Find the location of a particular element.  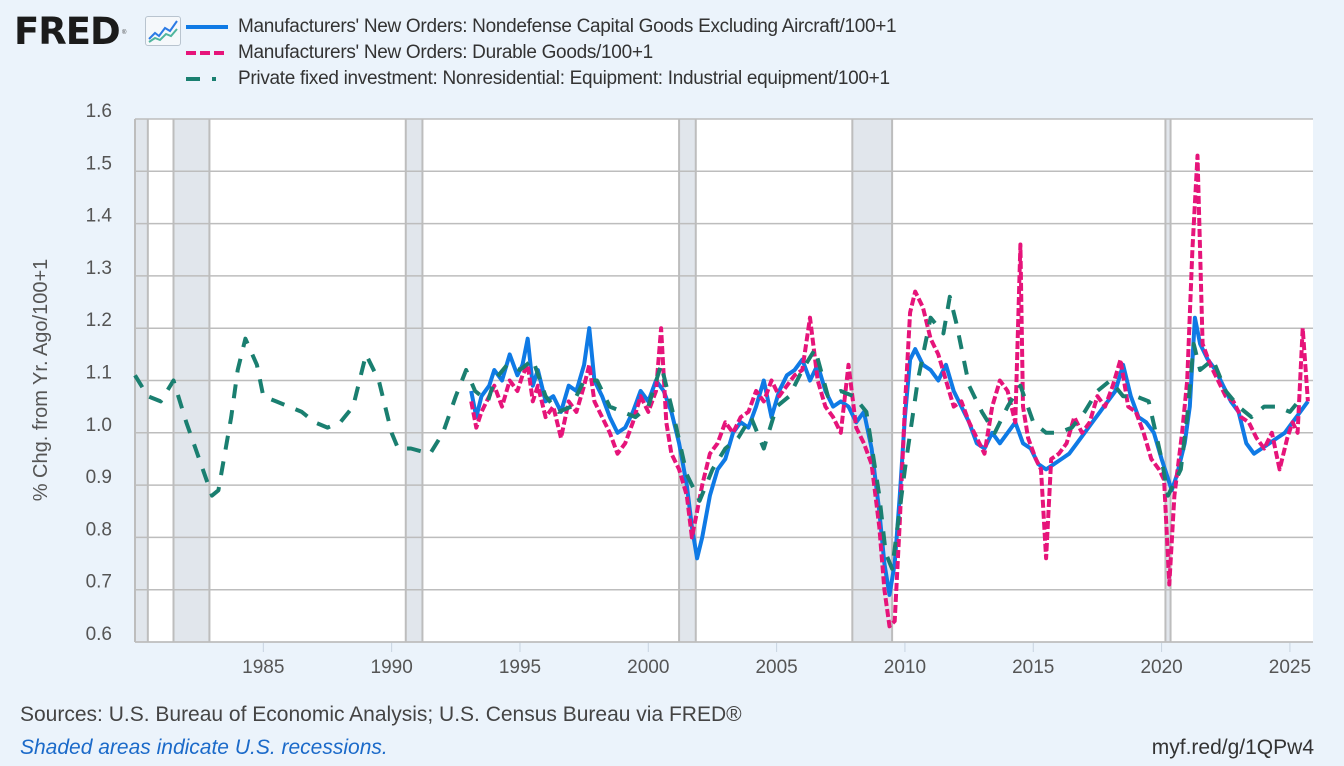

y-tick-label: 0.9 is located at coordinates (99, 477).